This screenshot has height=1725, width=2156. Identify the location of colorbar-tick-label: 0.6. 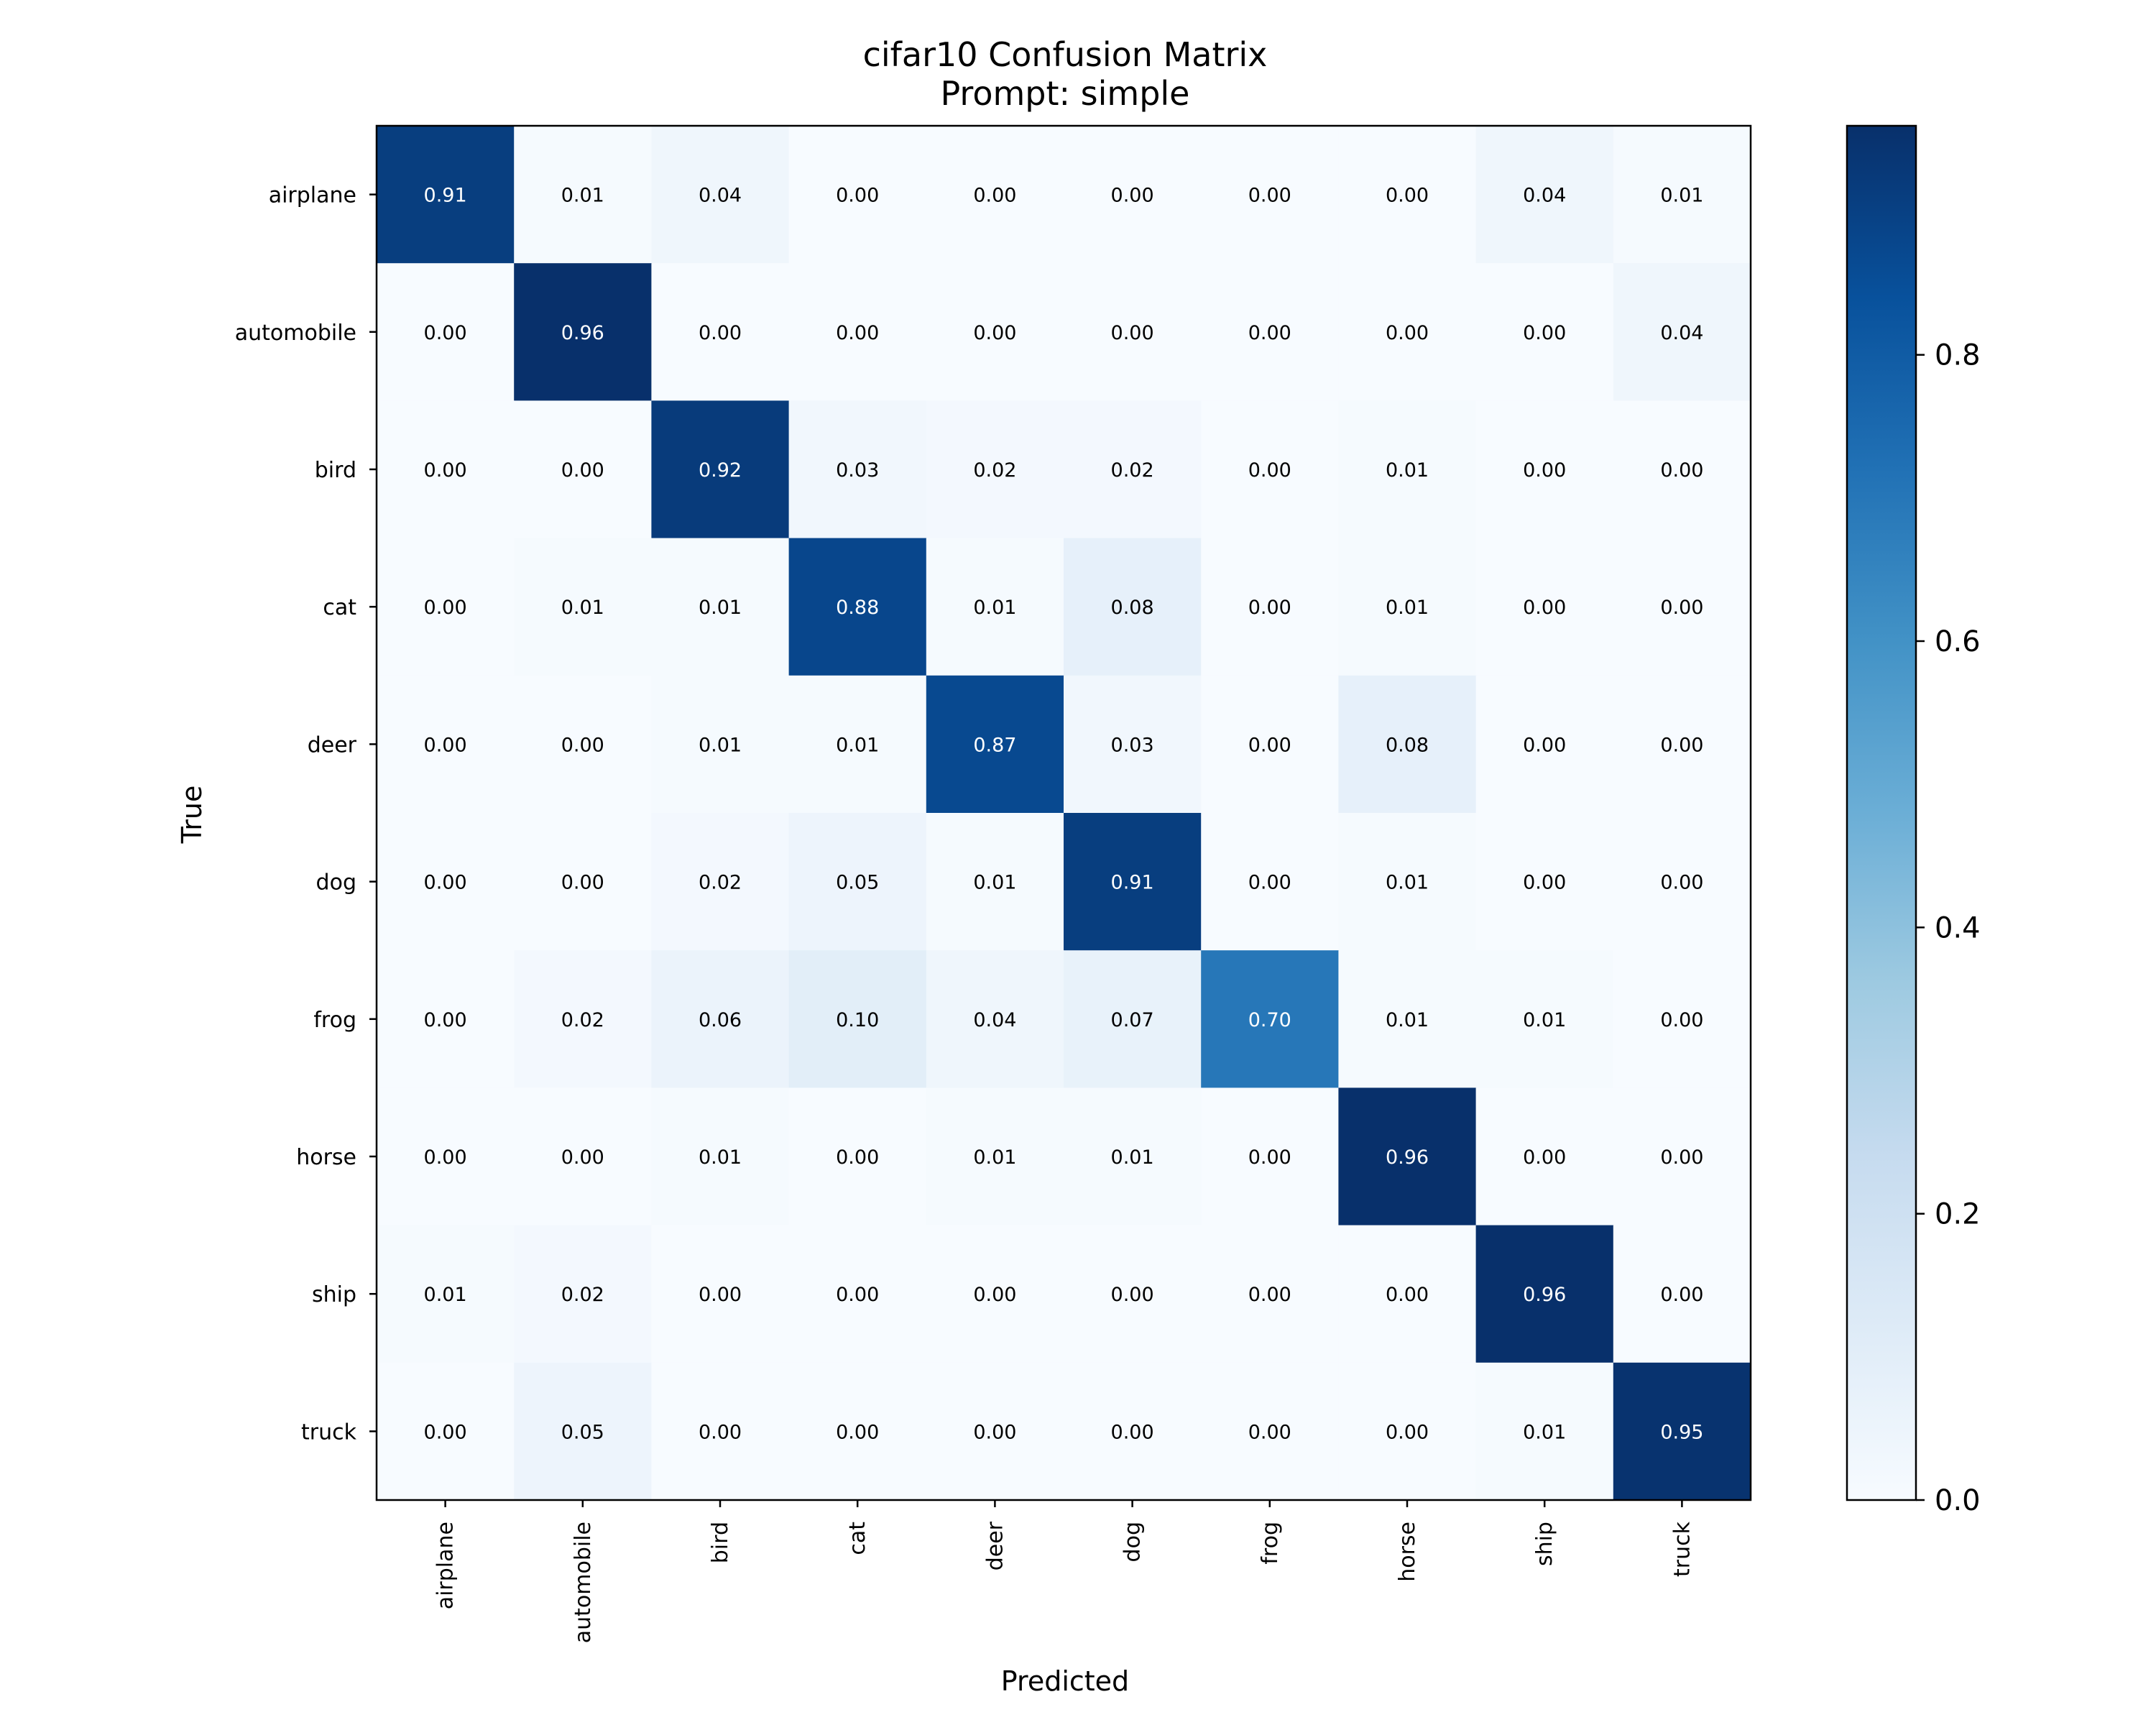
(1958, 641).